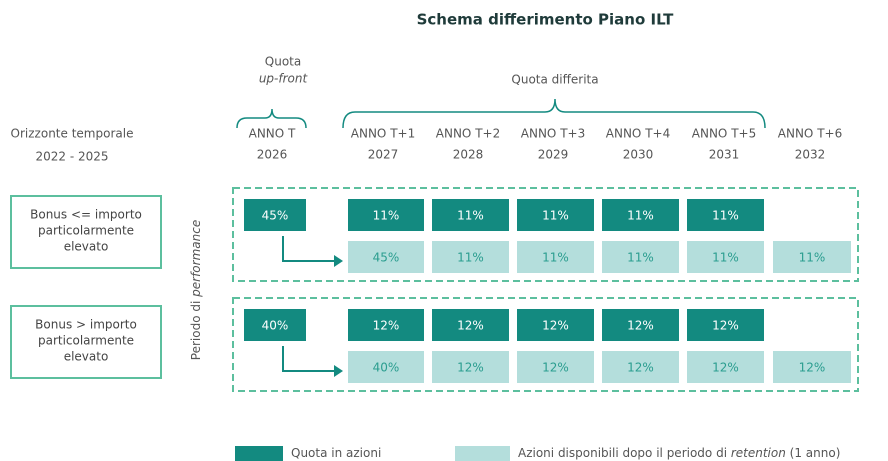 The height and width of the screenshot is (461, 888). What do you see at coordinates (383, 134) in the screenshot?
I see `column-label: ANNO T+1` at bounding box center [383, 134].